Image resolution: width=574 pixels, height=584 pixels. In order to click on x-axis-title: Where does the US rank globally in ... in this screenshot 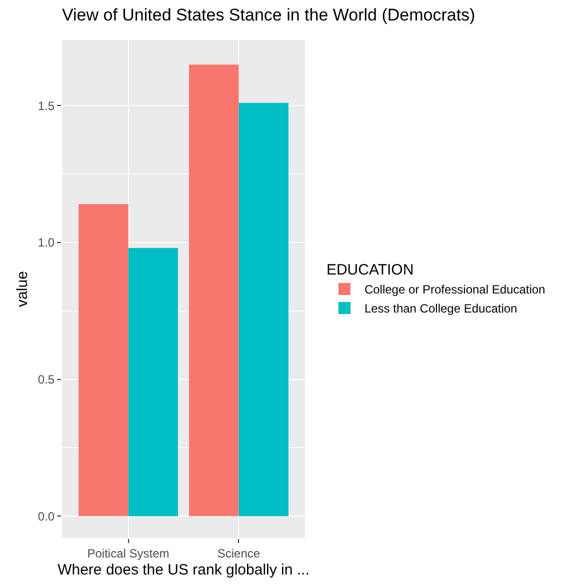, I will do `click(184, 569)`.